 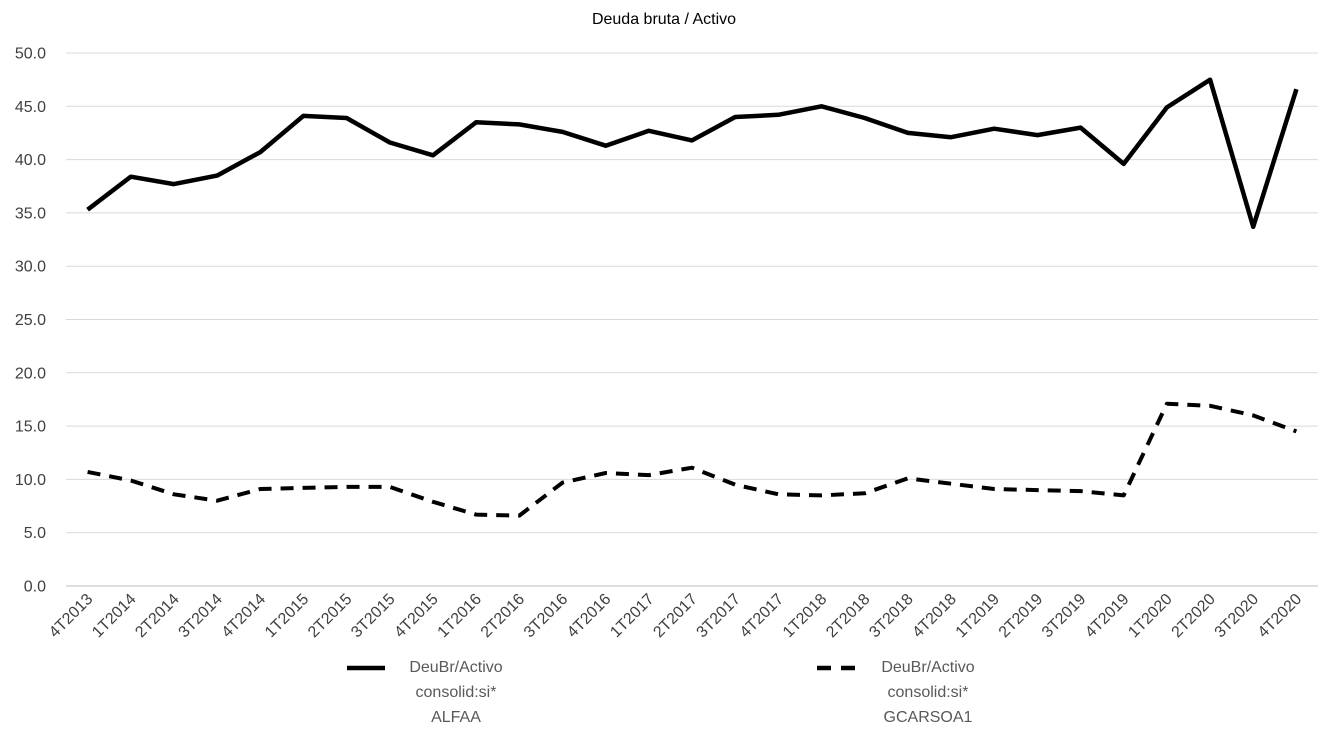 I want to click on y-tick-label: 40.0, so click(x=30, y=160).